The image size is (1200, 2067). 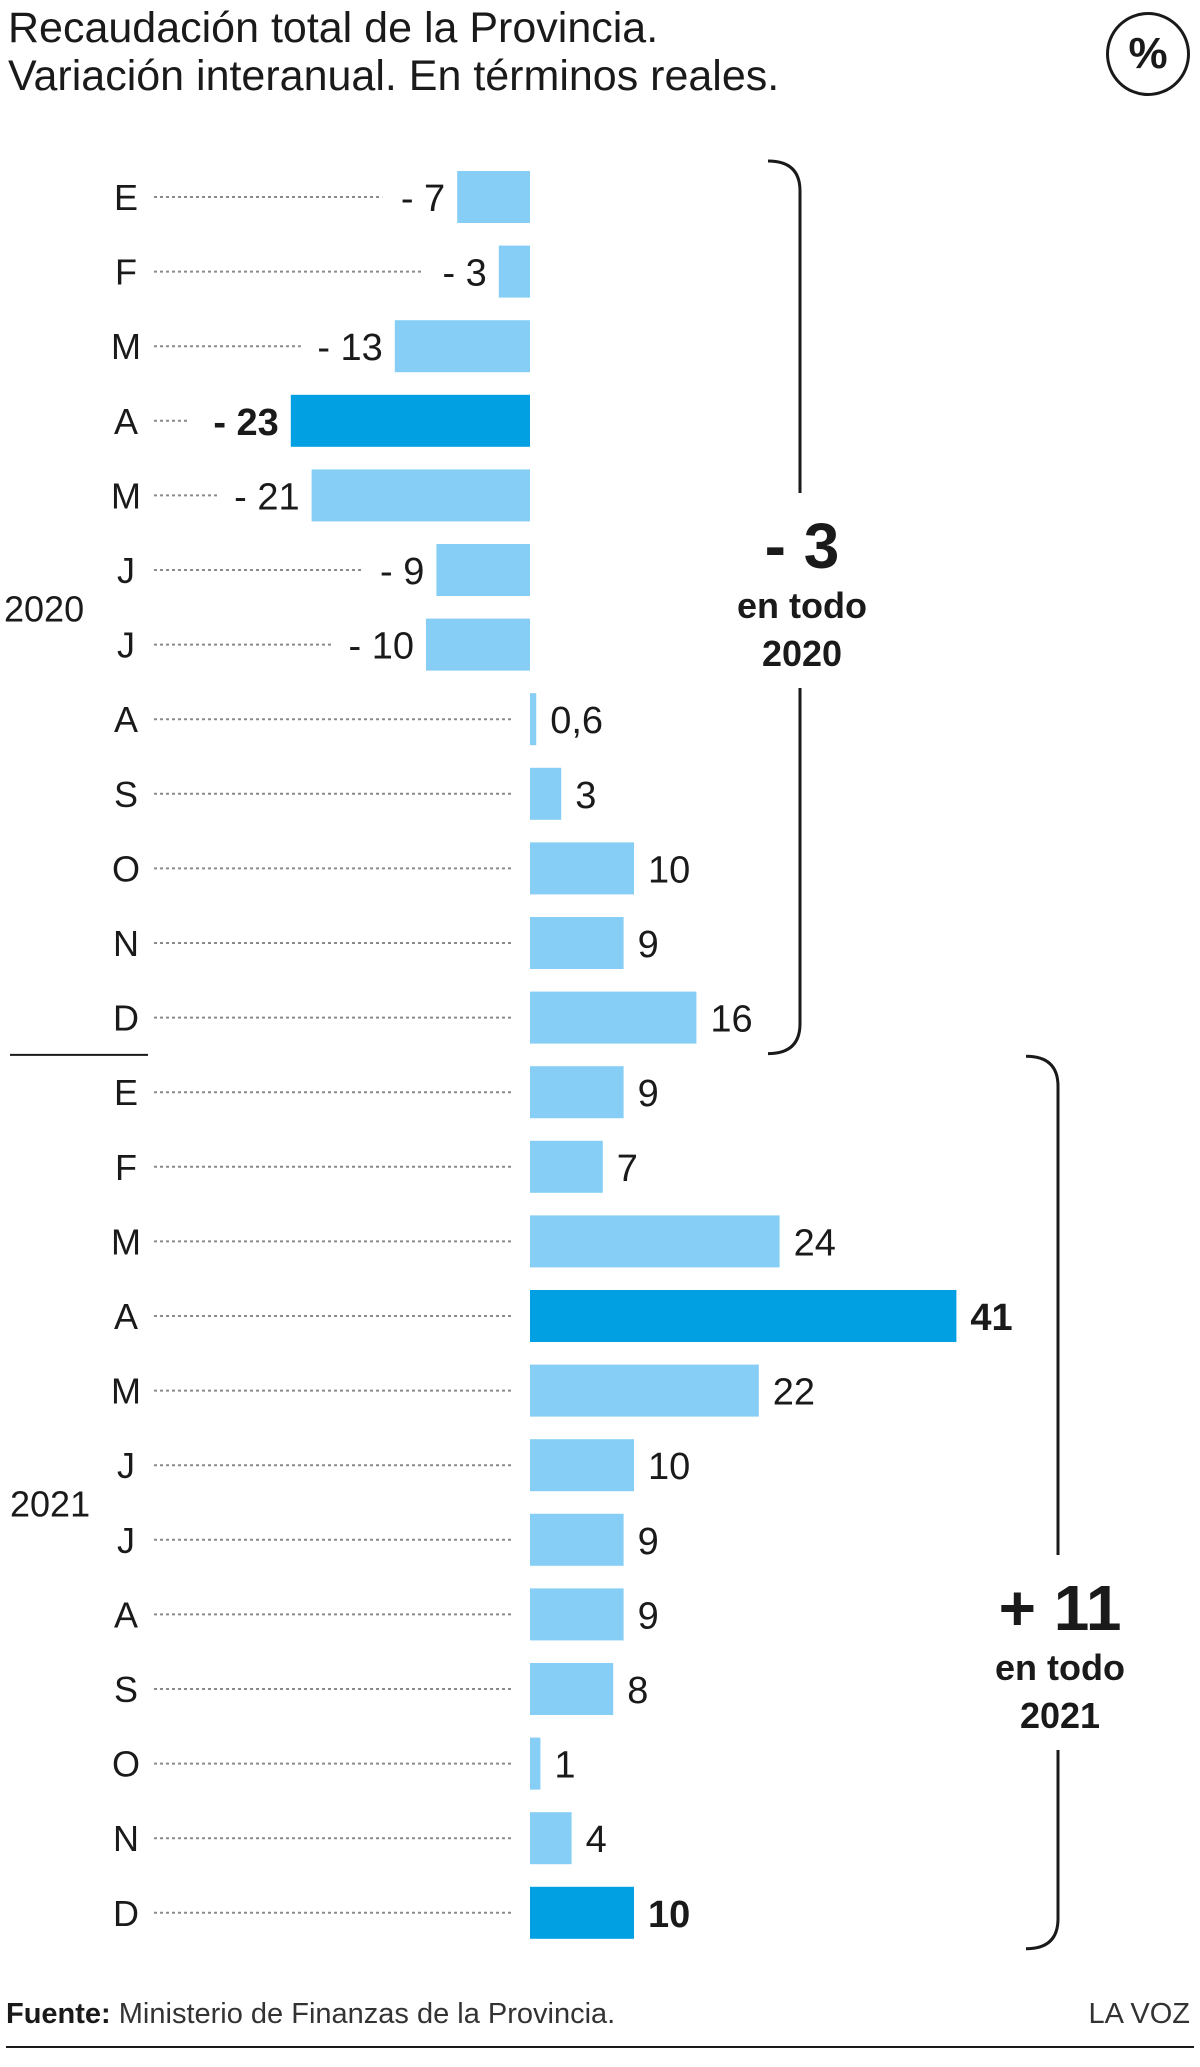 What do you see at coordinates (815, 1243) in the screenshot?
I see `value-label-2021-2: 24` at bounding box center [815, 1243].